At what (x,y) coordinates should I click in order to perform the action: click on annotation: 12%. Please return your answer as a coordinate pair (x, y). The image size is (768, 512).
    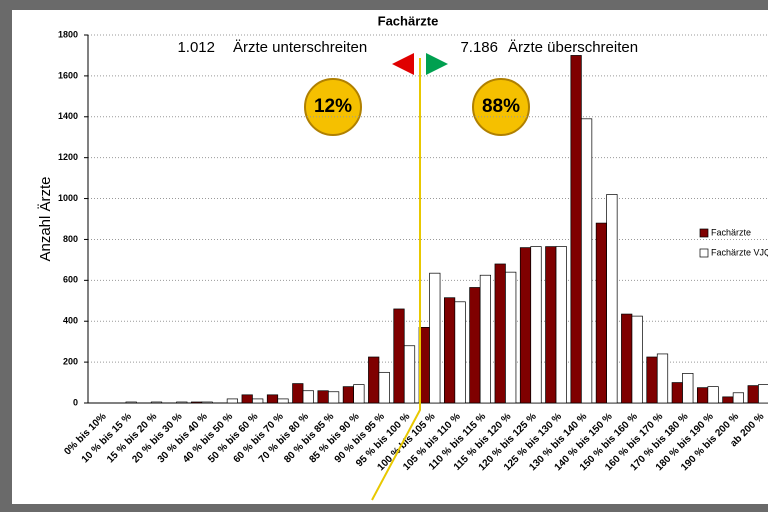
    Looking at the image, I should click on (333, 106).